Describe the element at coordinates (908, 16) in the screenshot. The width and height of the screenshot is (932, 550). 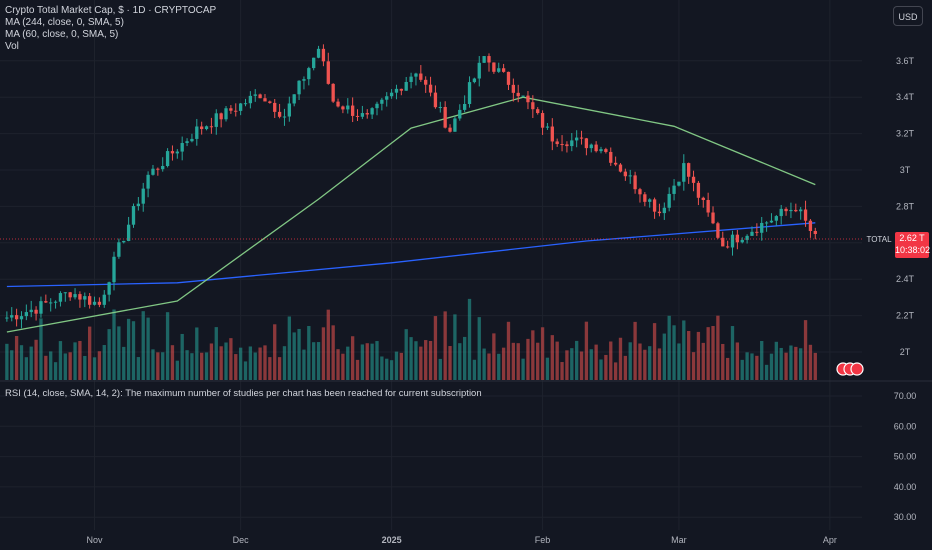
I see `currency-button: USD` at that location.